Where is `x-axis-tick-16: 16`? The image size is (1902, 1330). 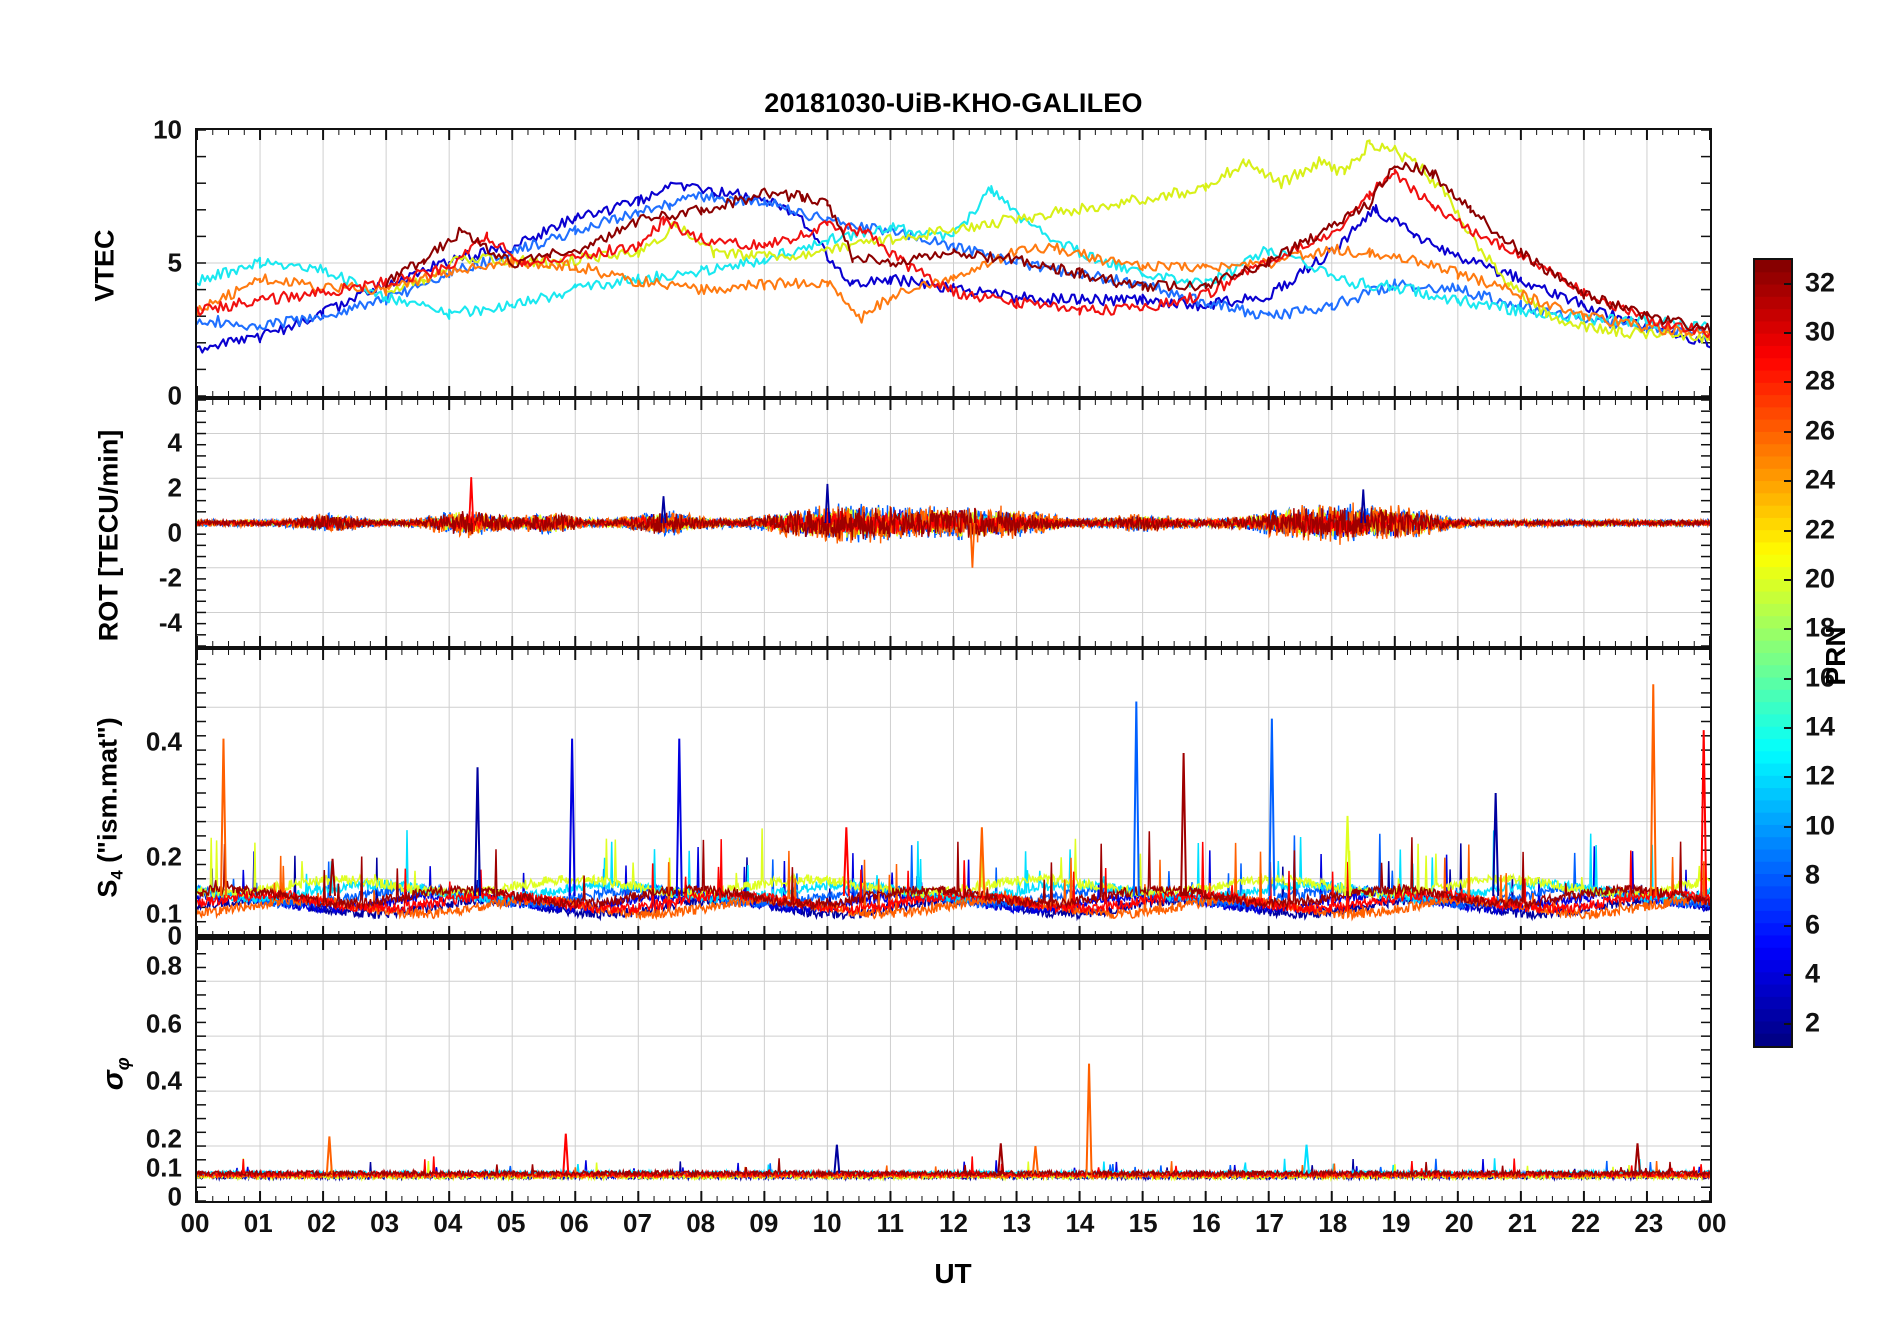 x-axis-tick-16: 16 is located at coordinates (1206, 1223).